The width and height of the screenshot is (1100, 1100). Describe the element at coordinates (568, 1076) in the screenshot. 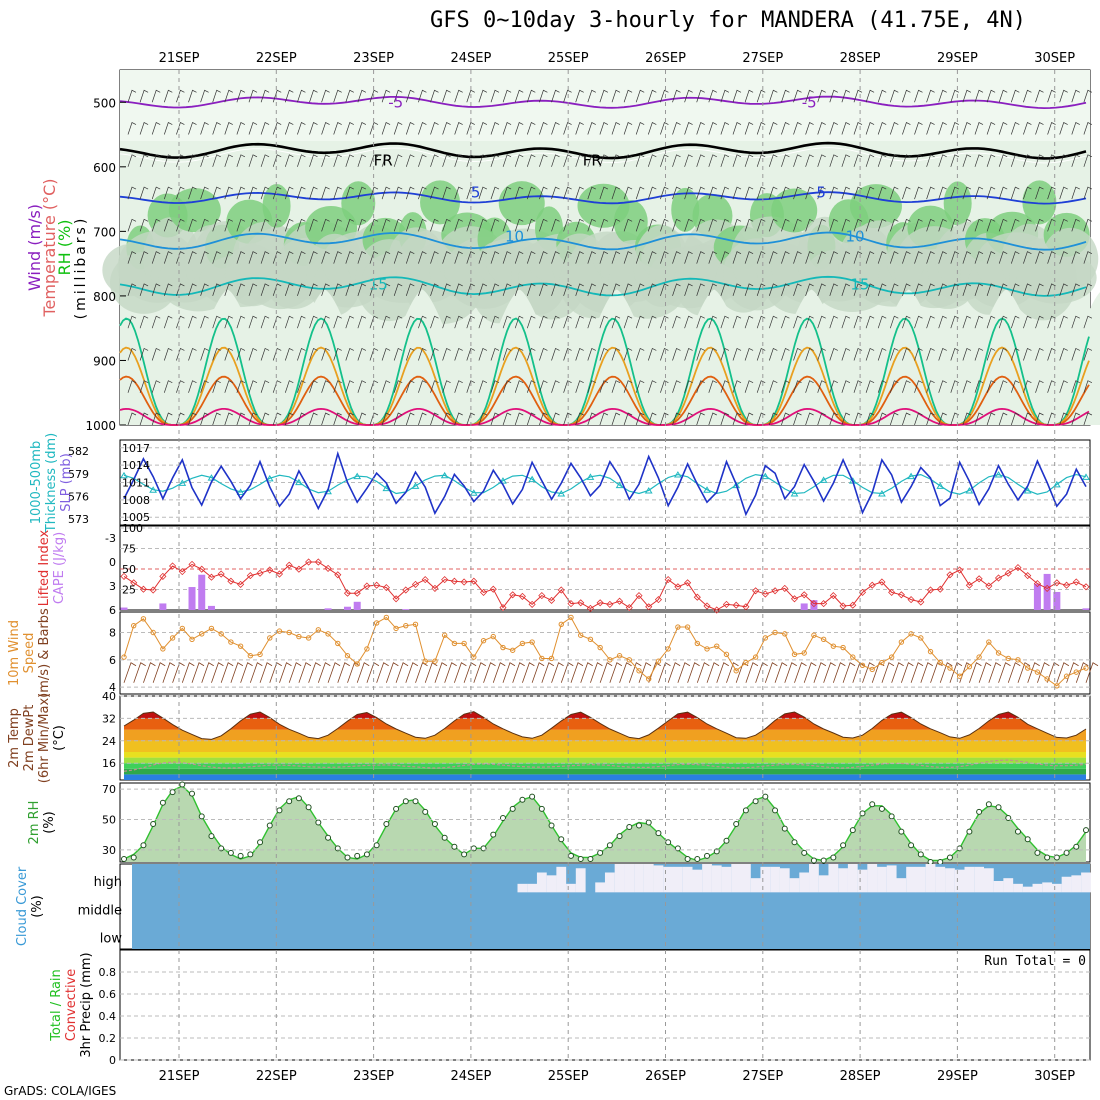

I see `date-label-bottom: 25SEP` at that location.